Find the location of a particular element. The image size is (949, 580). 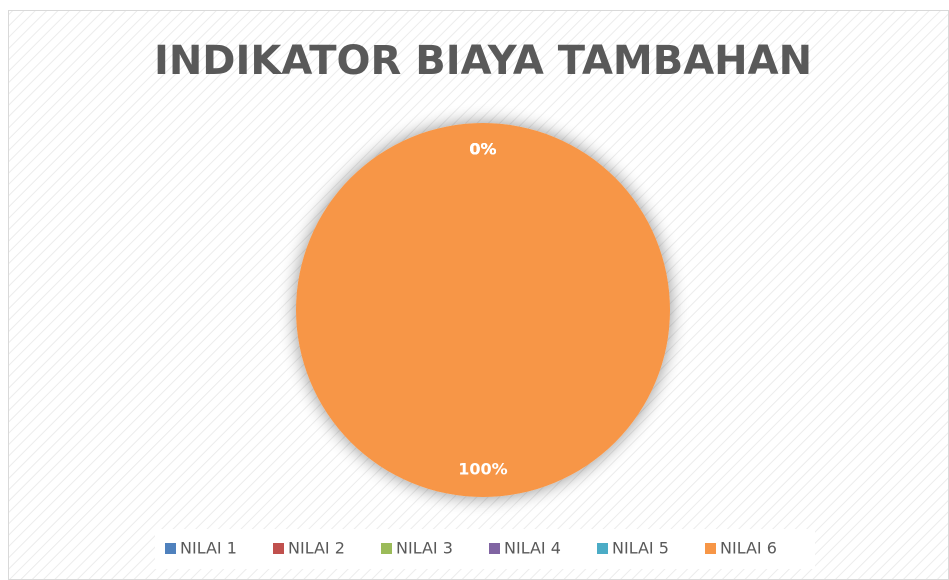

legend-label: NILAI 3 is located at coordinates (424, 548).